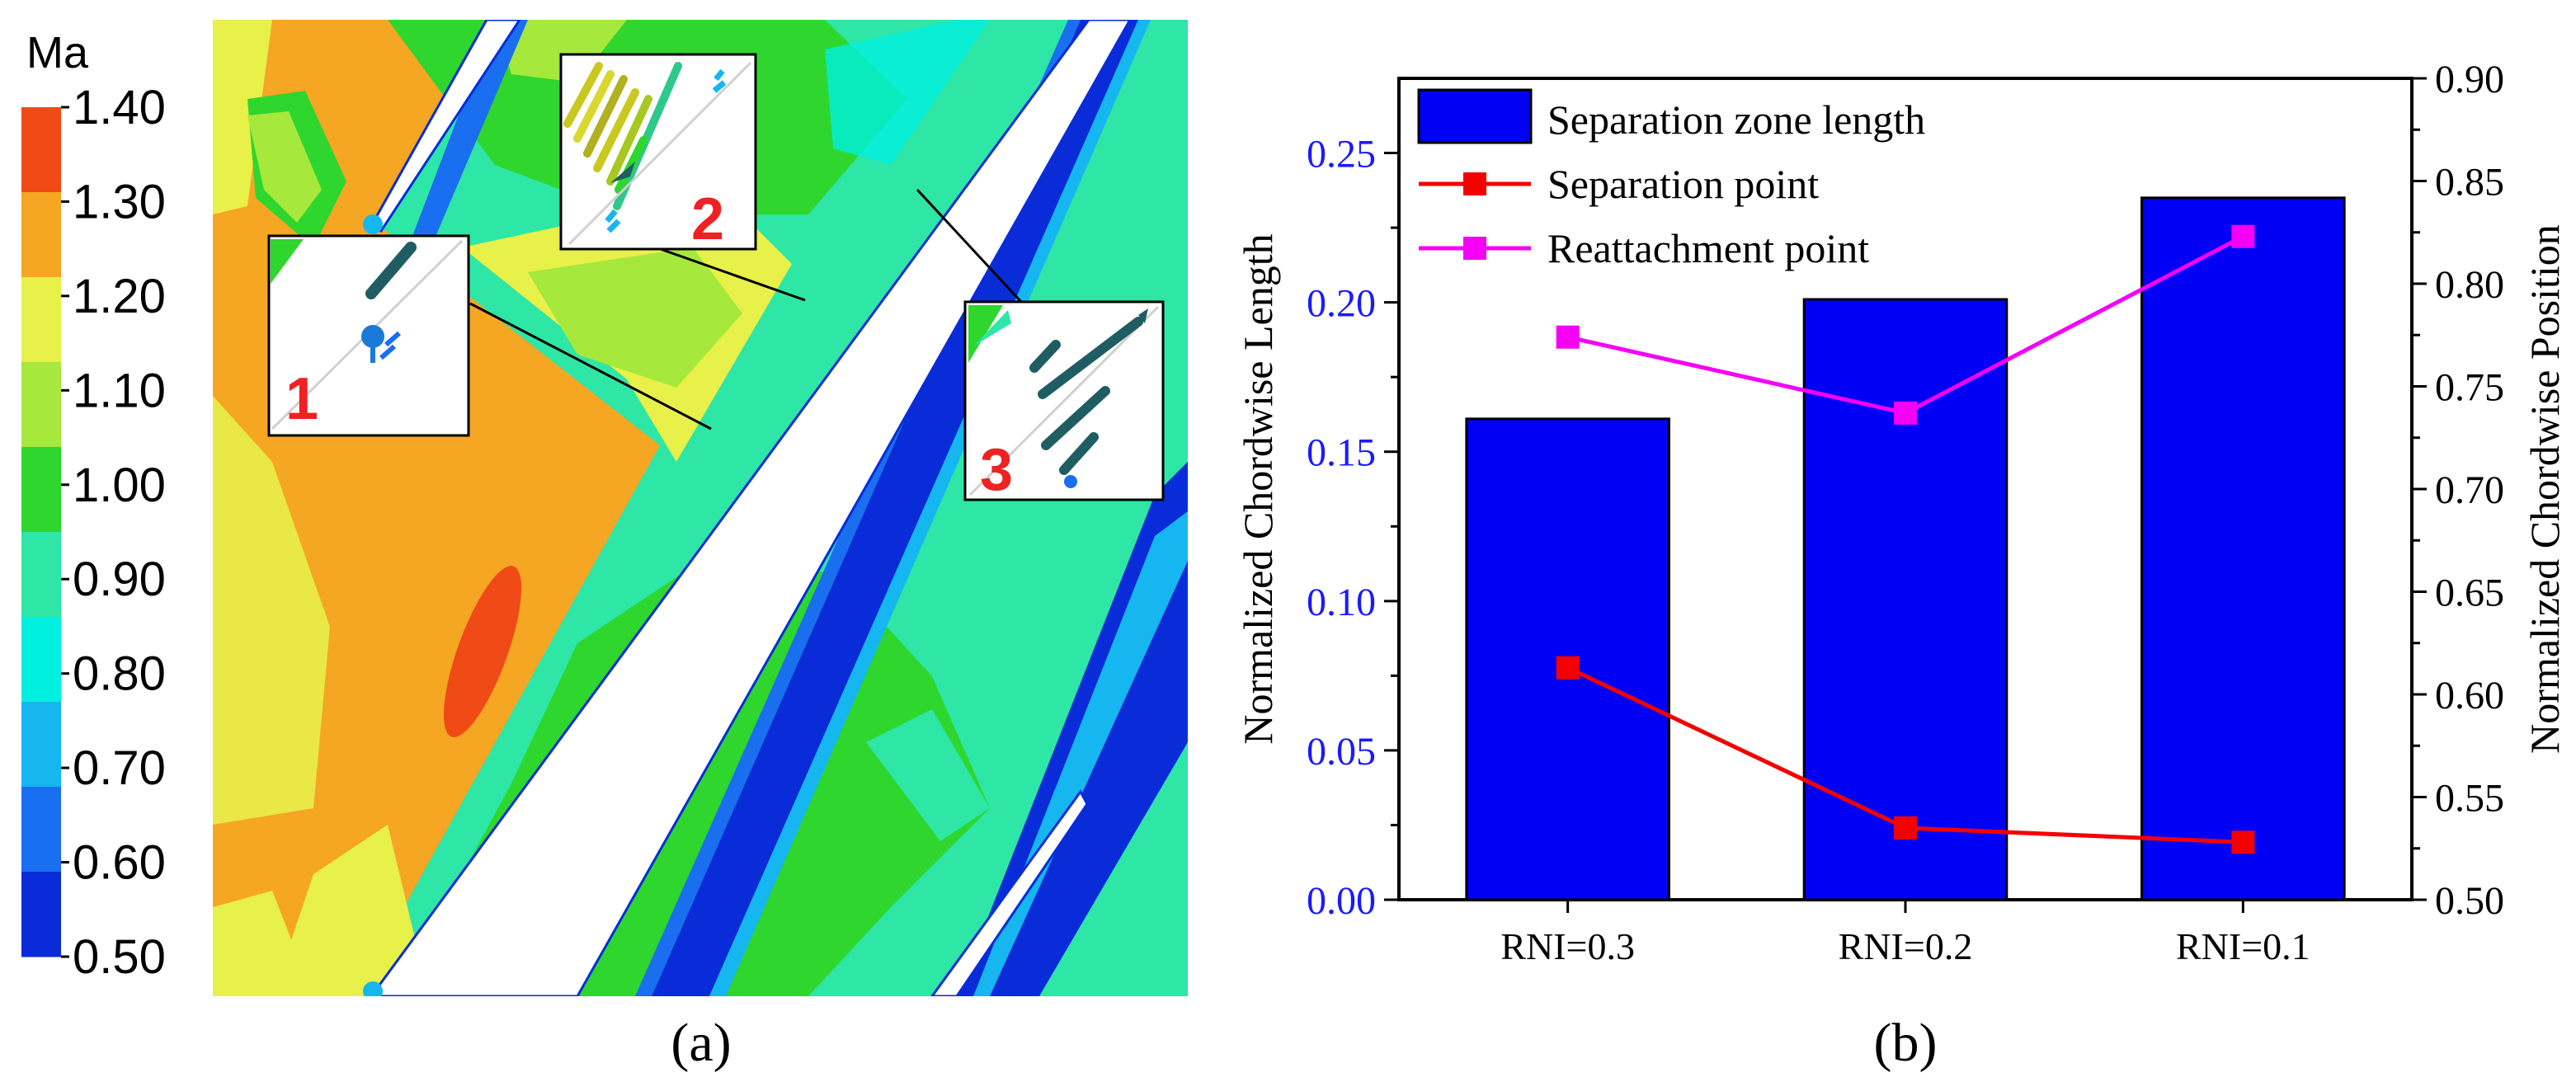  Describe the element at coordinates (1341, 901) in the screenshot. I see `y-tick-label: 0.00` at that location.